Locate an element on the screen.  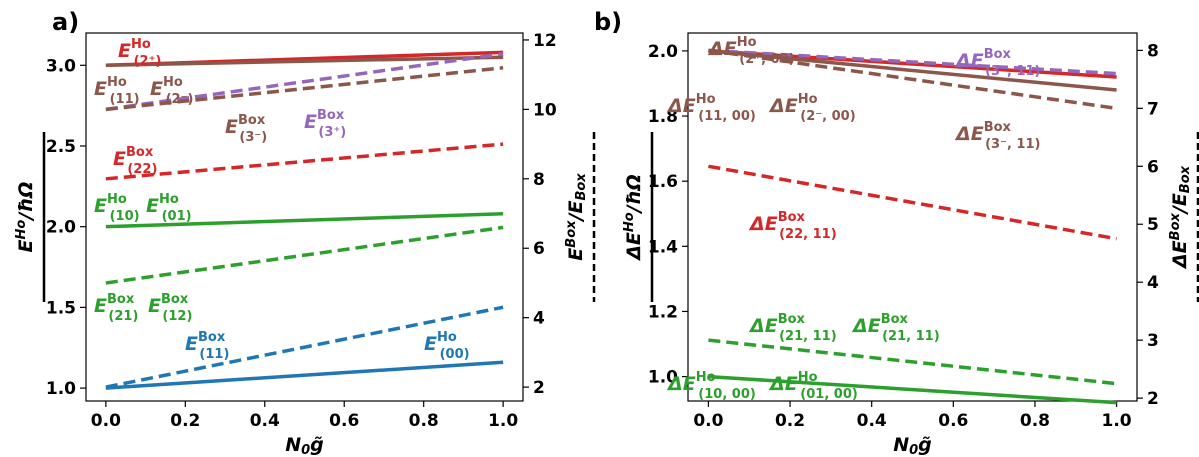
series-annotation: ΔEHo (11, 00) is located at coordinates (711, 108).